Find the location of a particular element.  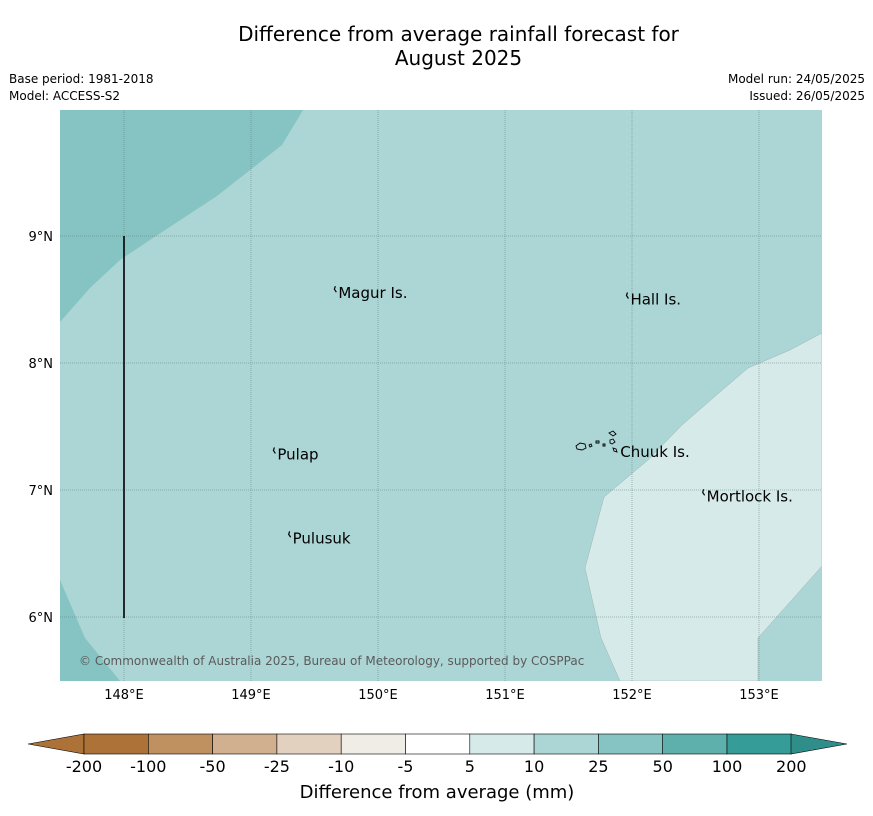

colorbar-tick-label: -5 is located at coordinates (406, 766).